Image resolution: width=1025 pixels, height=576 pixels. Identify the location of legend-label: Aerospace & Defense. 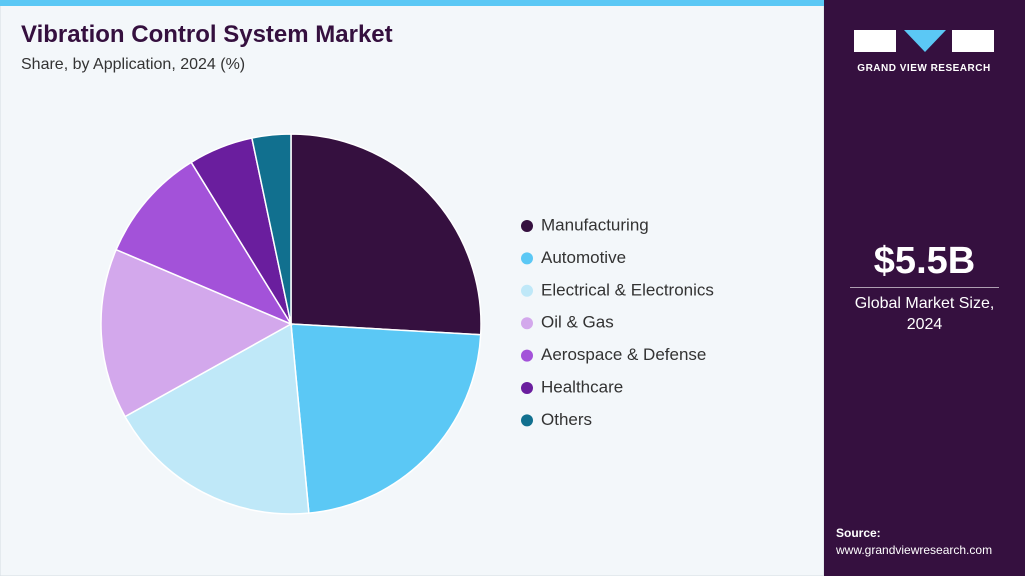
(623, 354).